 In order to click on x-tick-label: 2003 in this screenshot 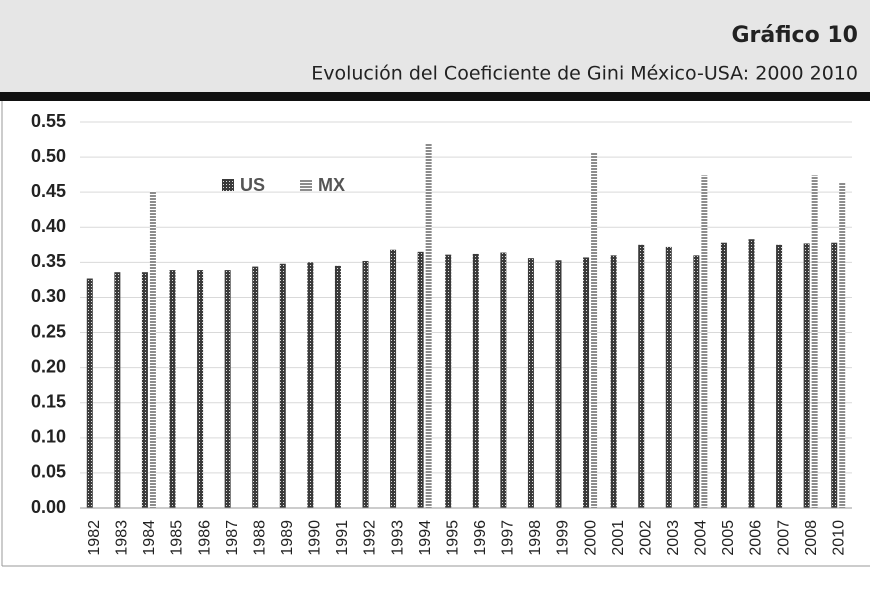, I will do `click(673, 538)`.